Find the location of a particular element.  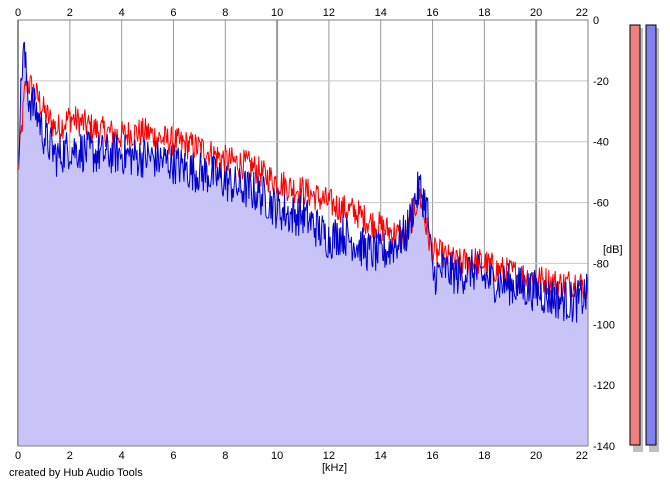

x-tick-bottom-0: 0 is located at coordinates (18, 456).